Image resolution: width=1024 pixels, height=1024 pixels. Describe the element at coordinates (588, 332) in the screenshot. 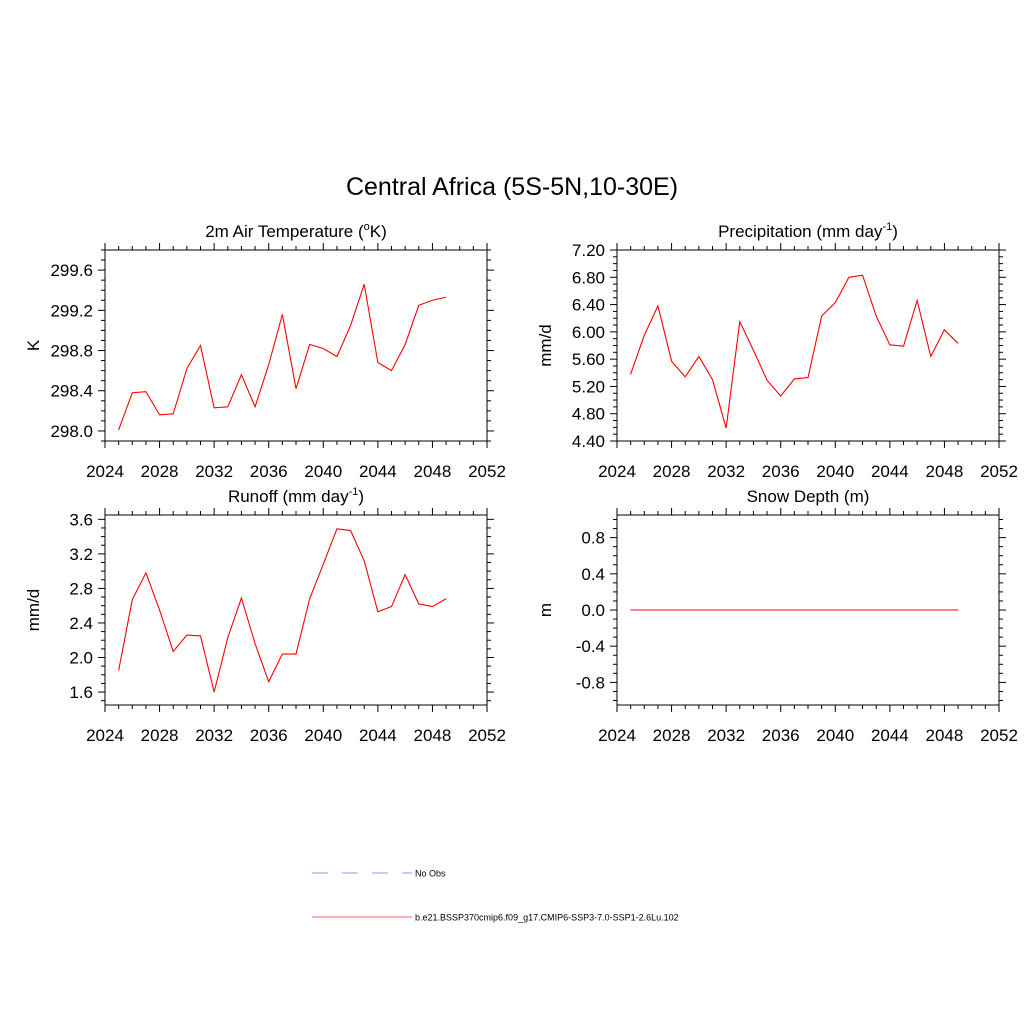

I see `y-tick-label: 6.00` at that location.